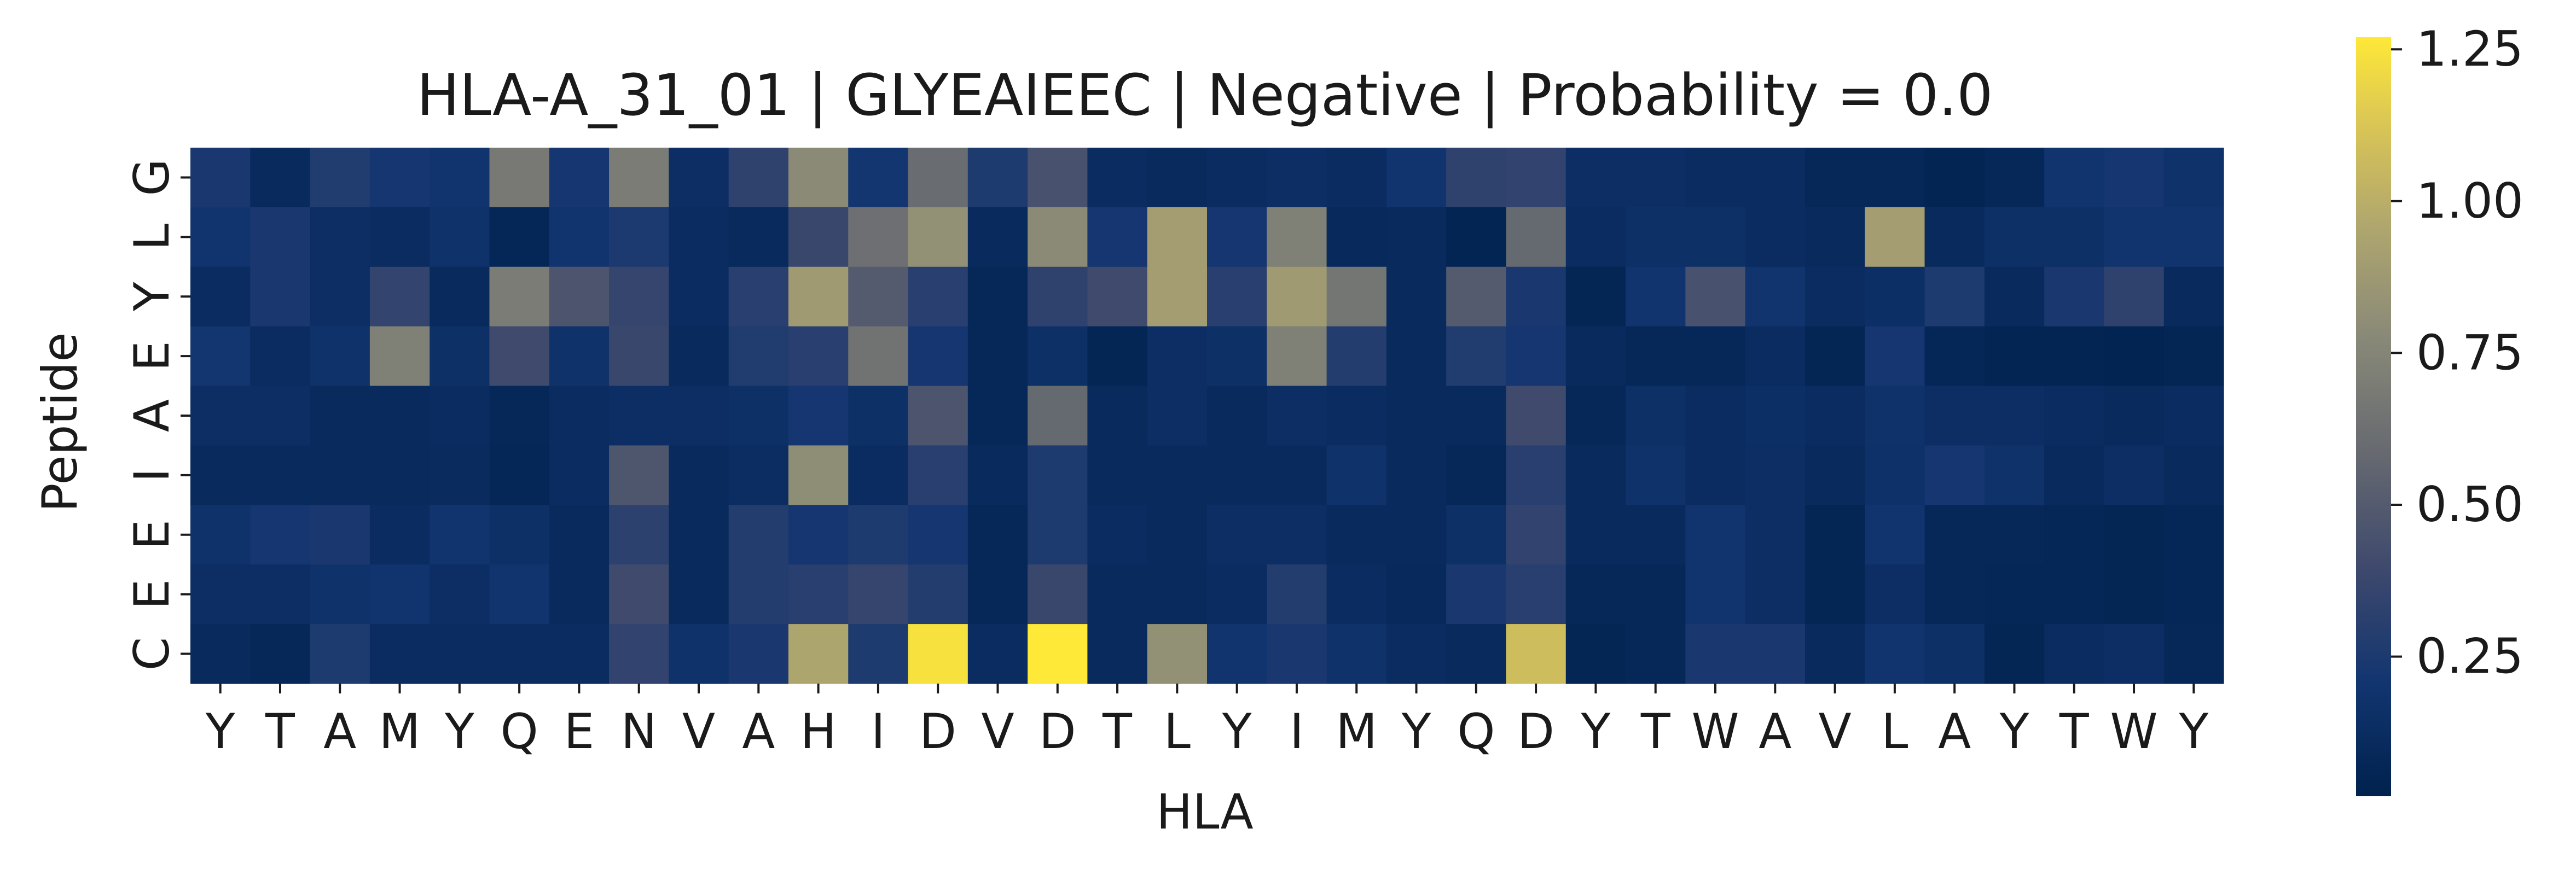  What do you see at coordinates (2374, 416) in the screenshot?
I see `colorbar-gradient` at bounding box center [2374, 416].